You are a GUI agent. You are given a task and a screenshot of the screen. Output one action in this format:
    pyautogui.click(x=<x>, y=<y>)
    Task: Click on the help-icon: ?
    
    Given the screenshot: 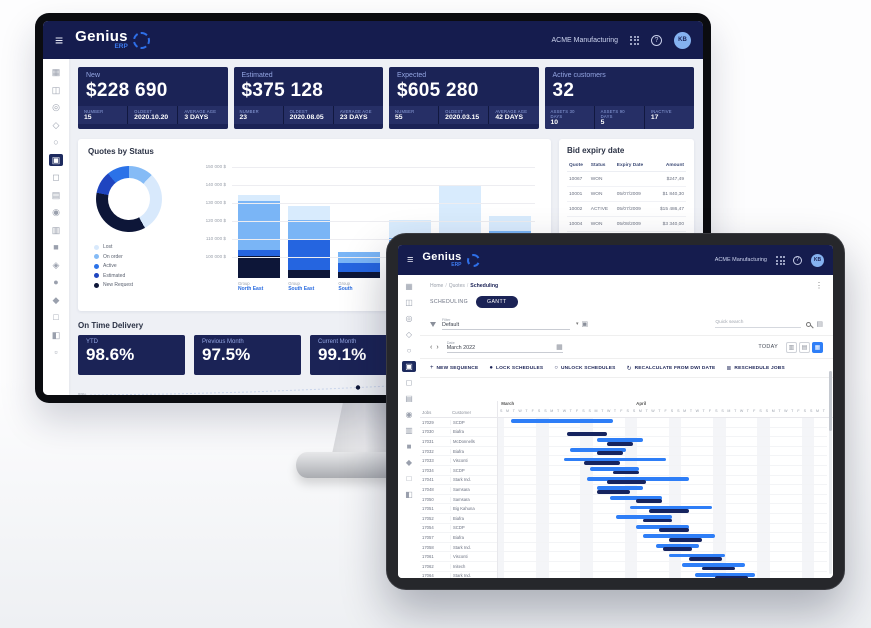 What is the action you would take?
    pyautogui.click(x=656, y=40)
    